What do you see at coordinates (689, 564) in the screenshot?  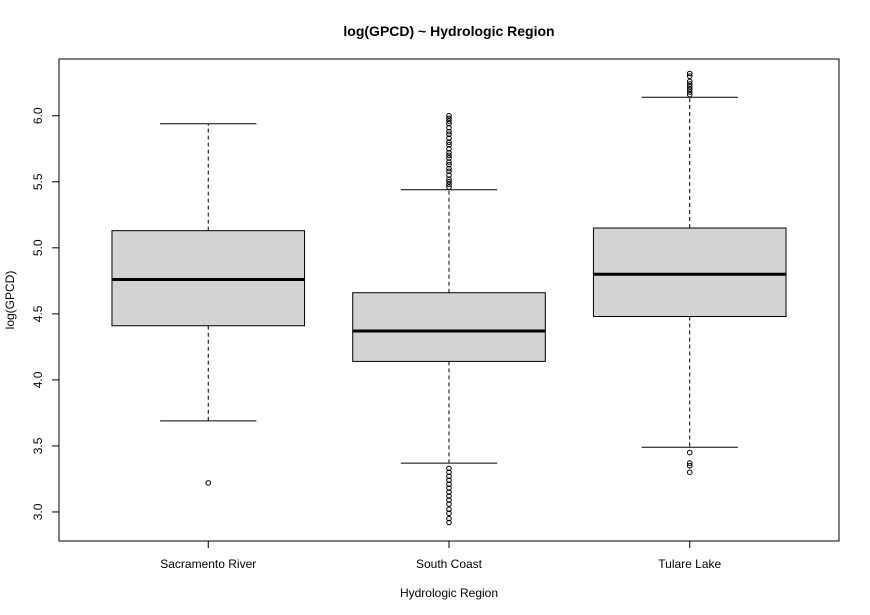 I see `x-tick-label: Tulare Lake` at bounding box center [689, 564].